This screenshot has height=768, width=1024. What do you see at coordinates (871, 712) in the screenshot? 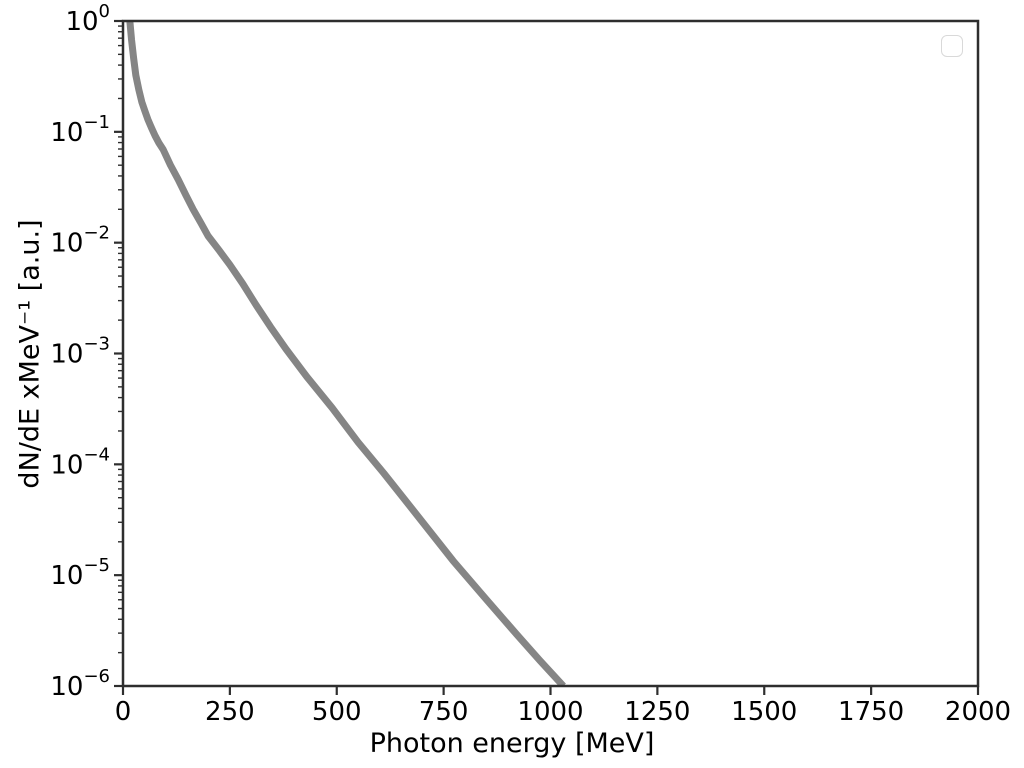
I see `x-tick-label: 1750` at bounding box center [871, 712].